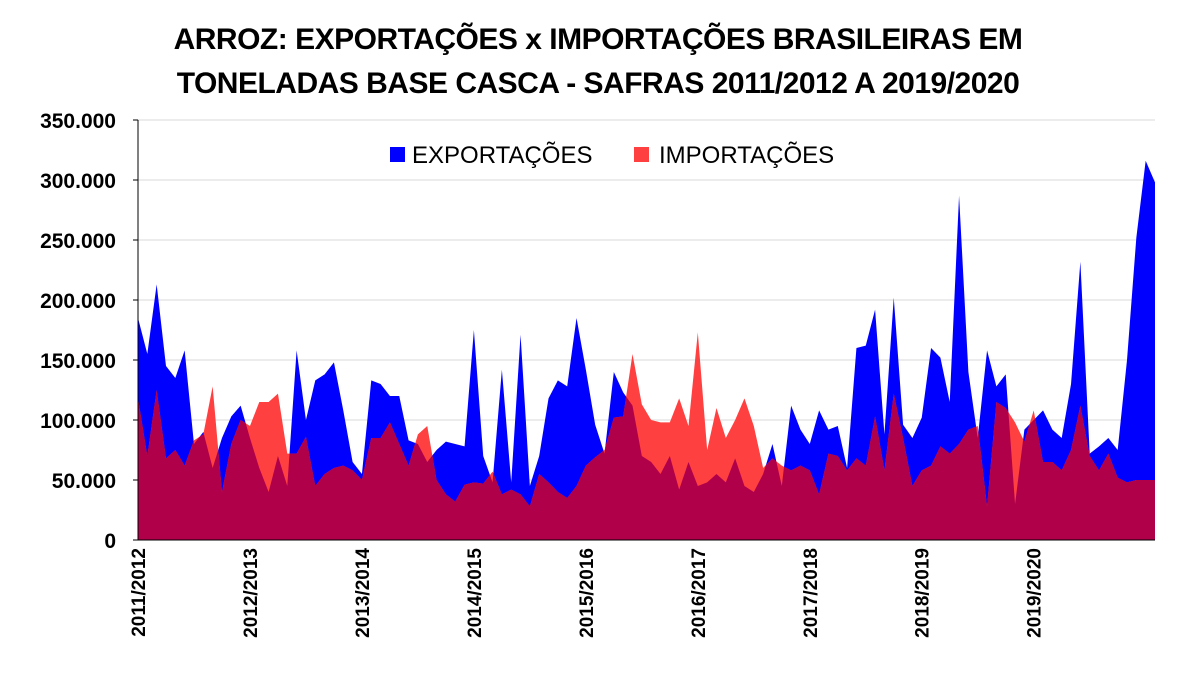 Image resolution: width=1196 pixels, height=686 pixels. I want to click on x-tick-label-2: 2013/2014, so click(363, 593).